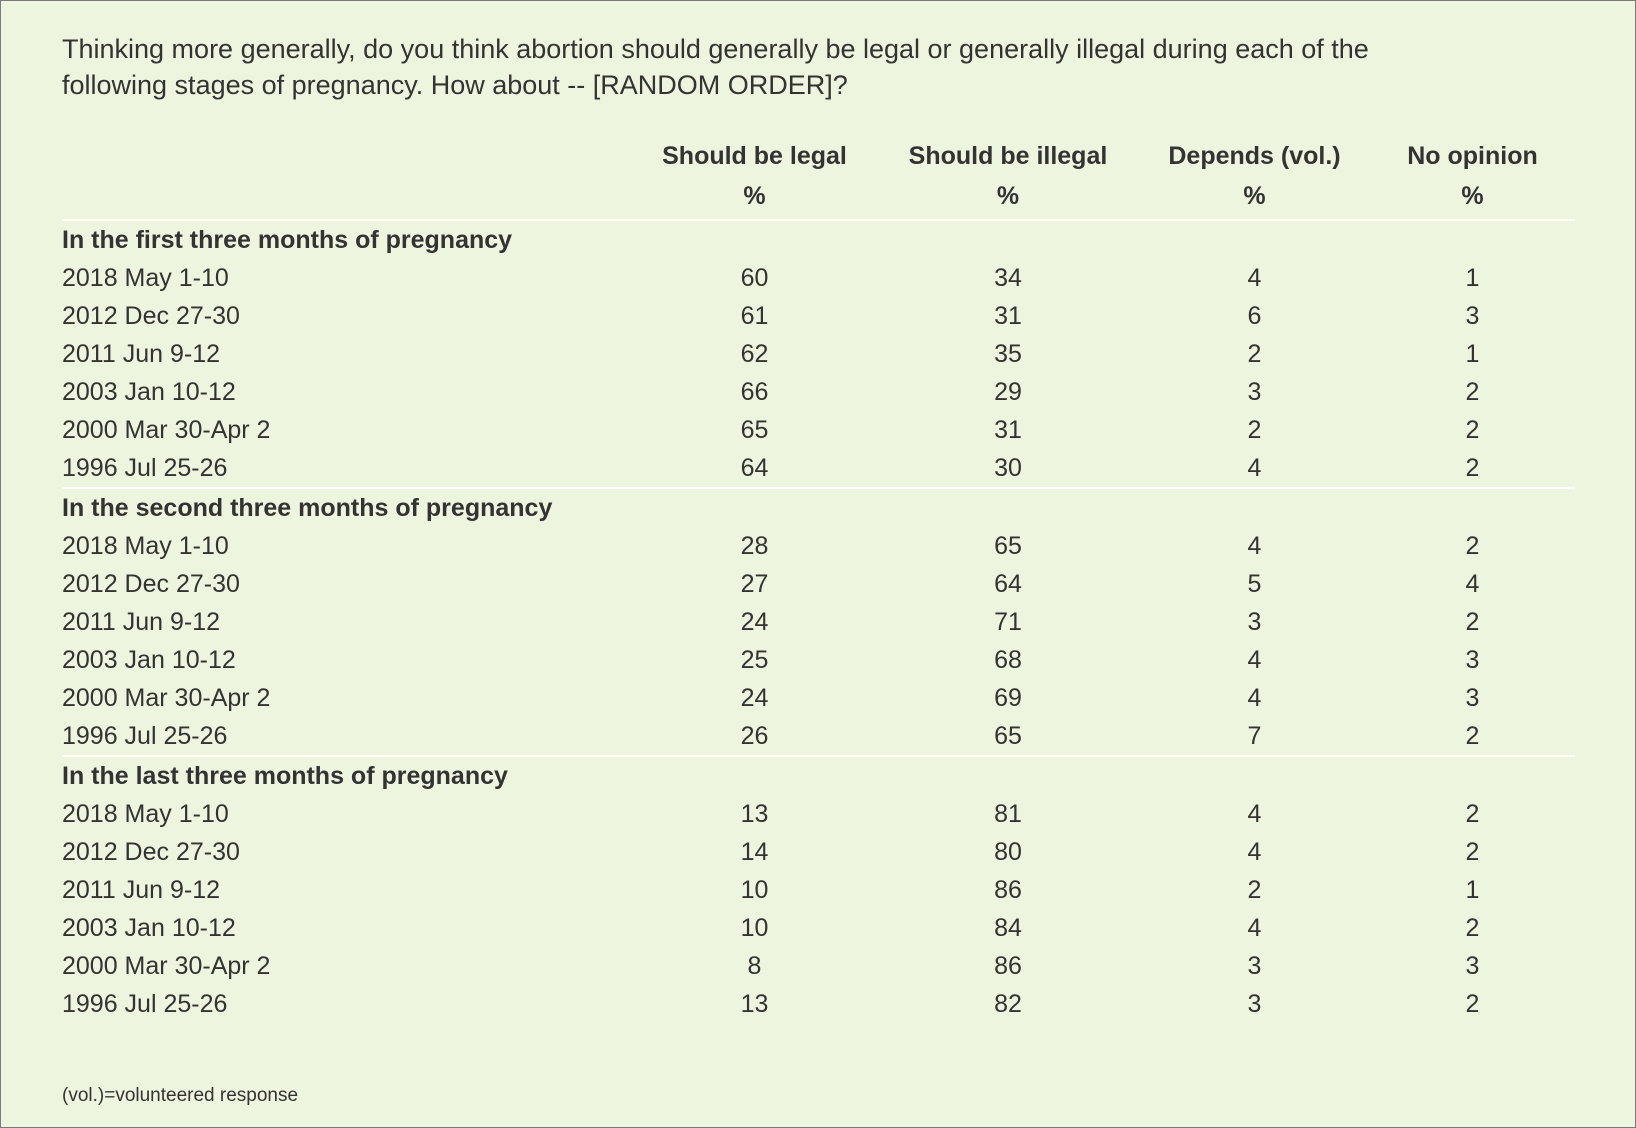 Image resolution: width=1636 pixels, height=1128 pixels. I want to click on cell-should-be-legal: 62, so click(754, 353).